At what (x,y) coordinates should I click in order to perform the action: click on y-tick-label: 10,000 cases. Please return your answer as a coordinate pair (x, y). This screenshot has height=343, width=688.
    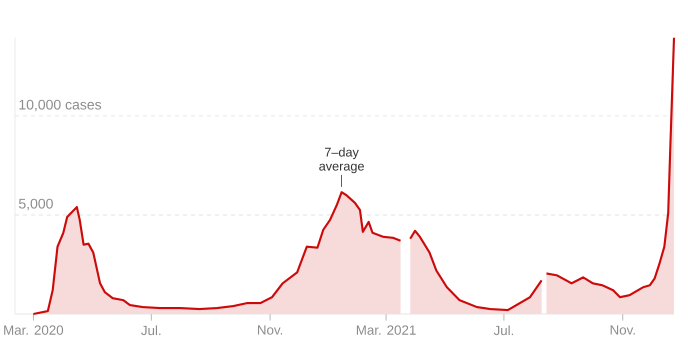
    Looking at the image, I should click on (60, 106).